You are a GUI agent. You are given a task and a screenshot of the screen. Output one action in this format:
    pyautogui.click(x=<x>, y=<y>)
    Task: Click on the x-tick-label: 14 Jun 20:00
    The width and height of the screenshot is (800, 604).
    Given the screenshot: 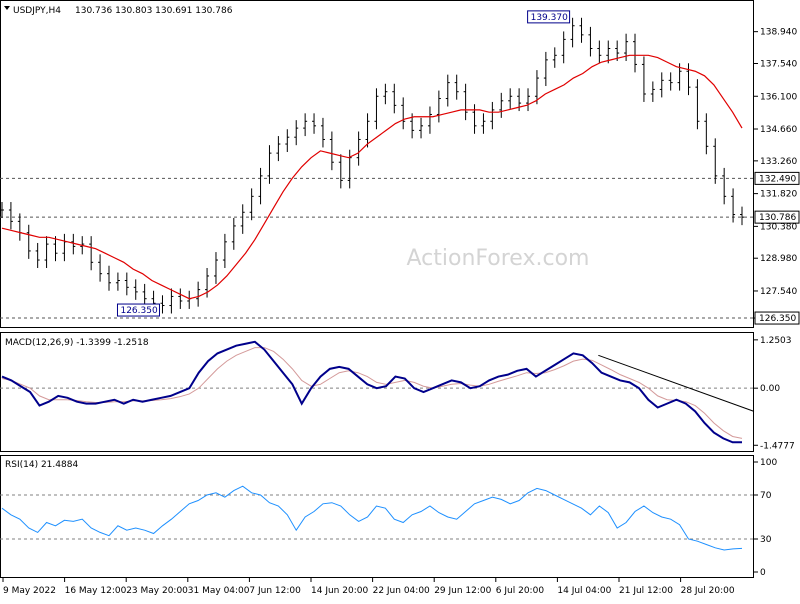 What is the action you would take?
    pyautogui.click(x=339, y=591)
    